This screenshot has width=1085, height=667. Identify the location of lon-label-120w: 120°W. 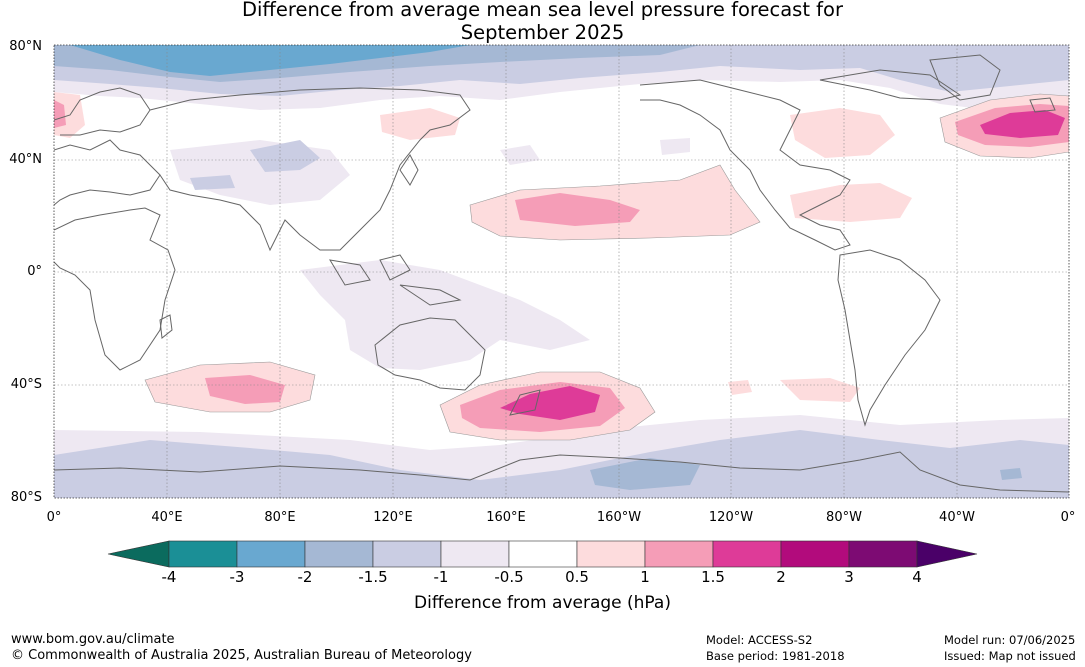
(731, 517).